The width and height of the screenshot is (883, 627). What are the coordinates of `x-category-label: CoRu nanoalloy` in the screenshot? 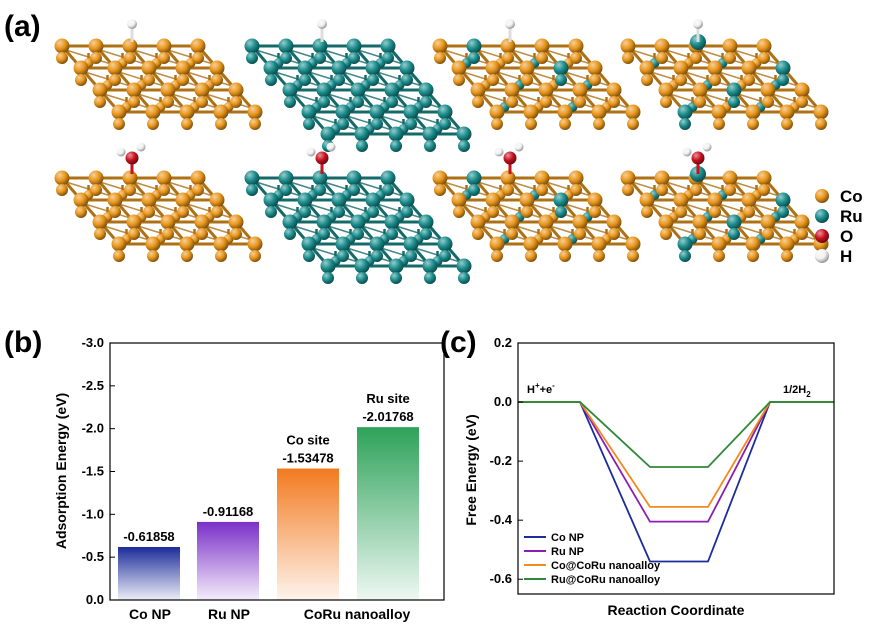 It's located at (357, 614).